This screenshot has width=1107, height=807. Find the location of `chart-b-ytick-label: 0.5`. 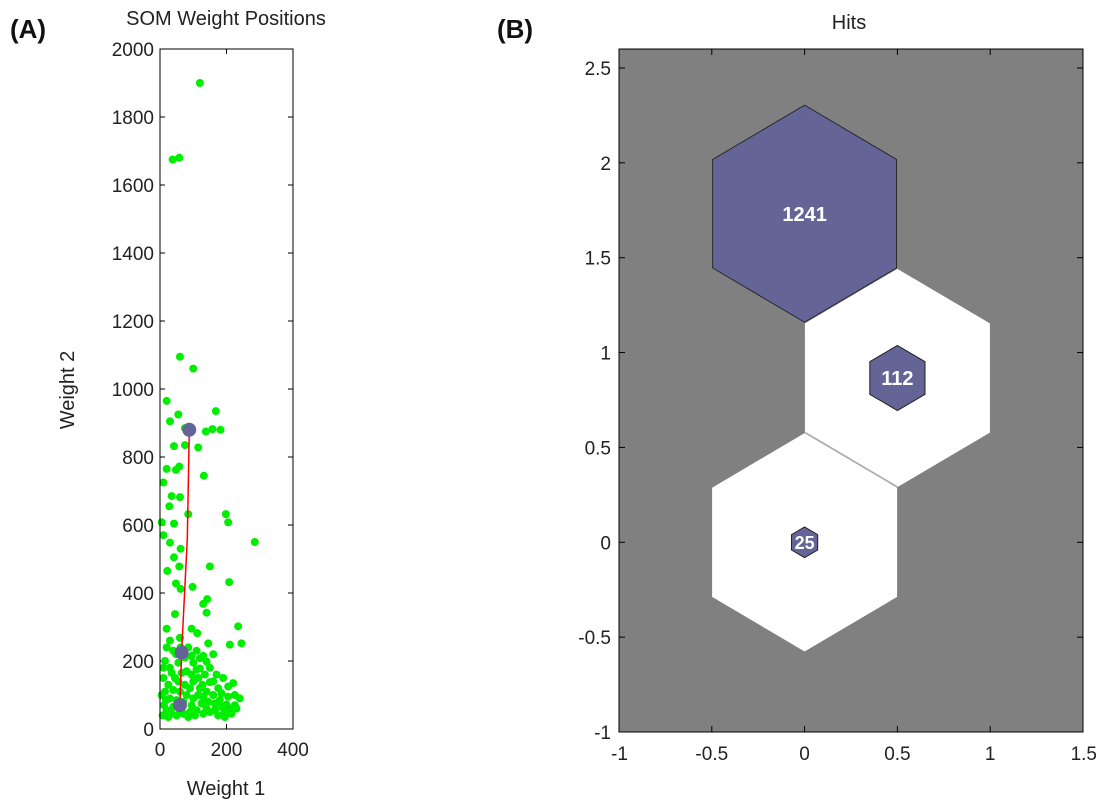

chart-b-ytick-label: 0.5 is located at coordinates (598, 448).